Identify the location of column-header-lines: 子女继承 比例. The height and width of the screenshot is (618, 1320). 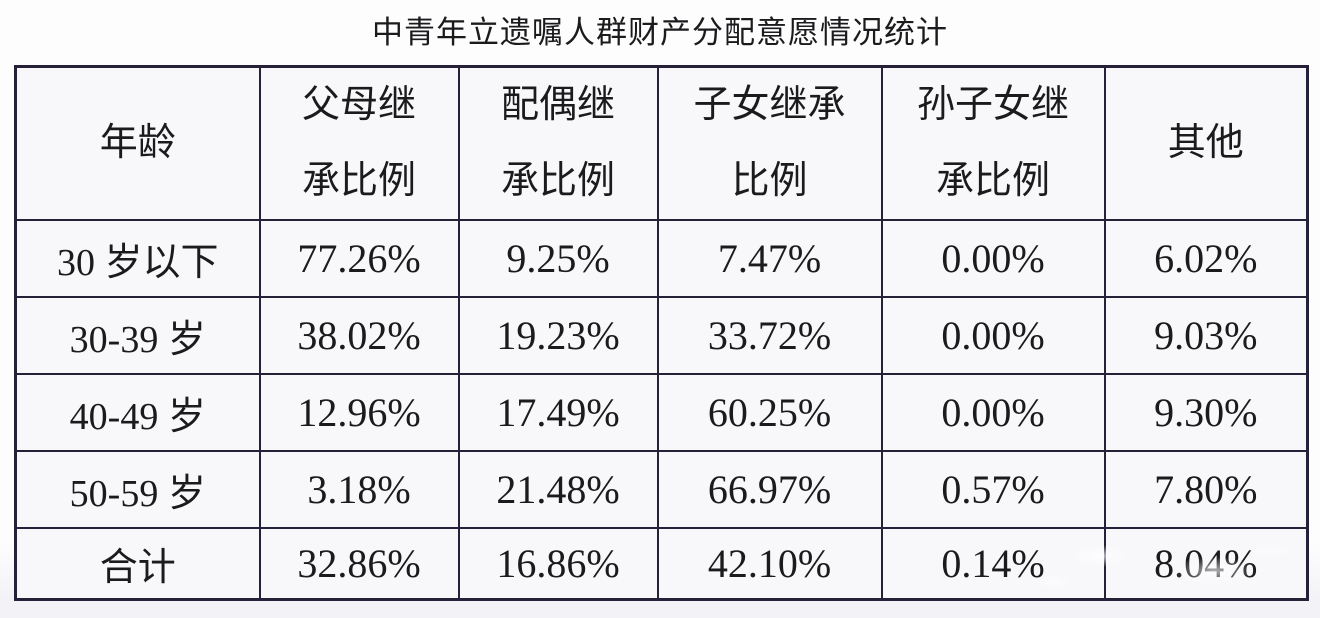
(770, 143).